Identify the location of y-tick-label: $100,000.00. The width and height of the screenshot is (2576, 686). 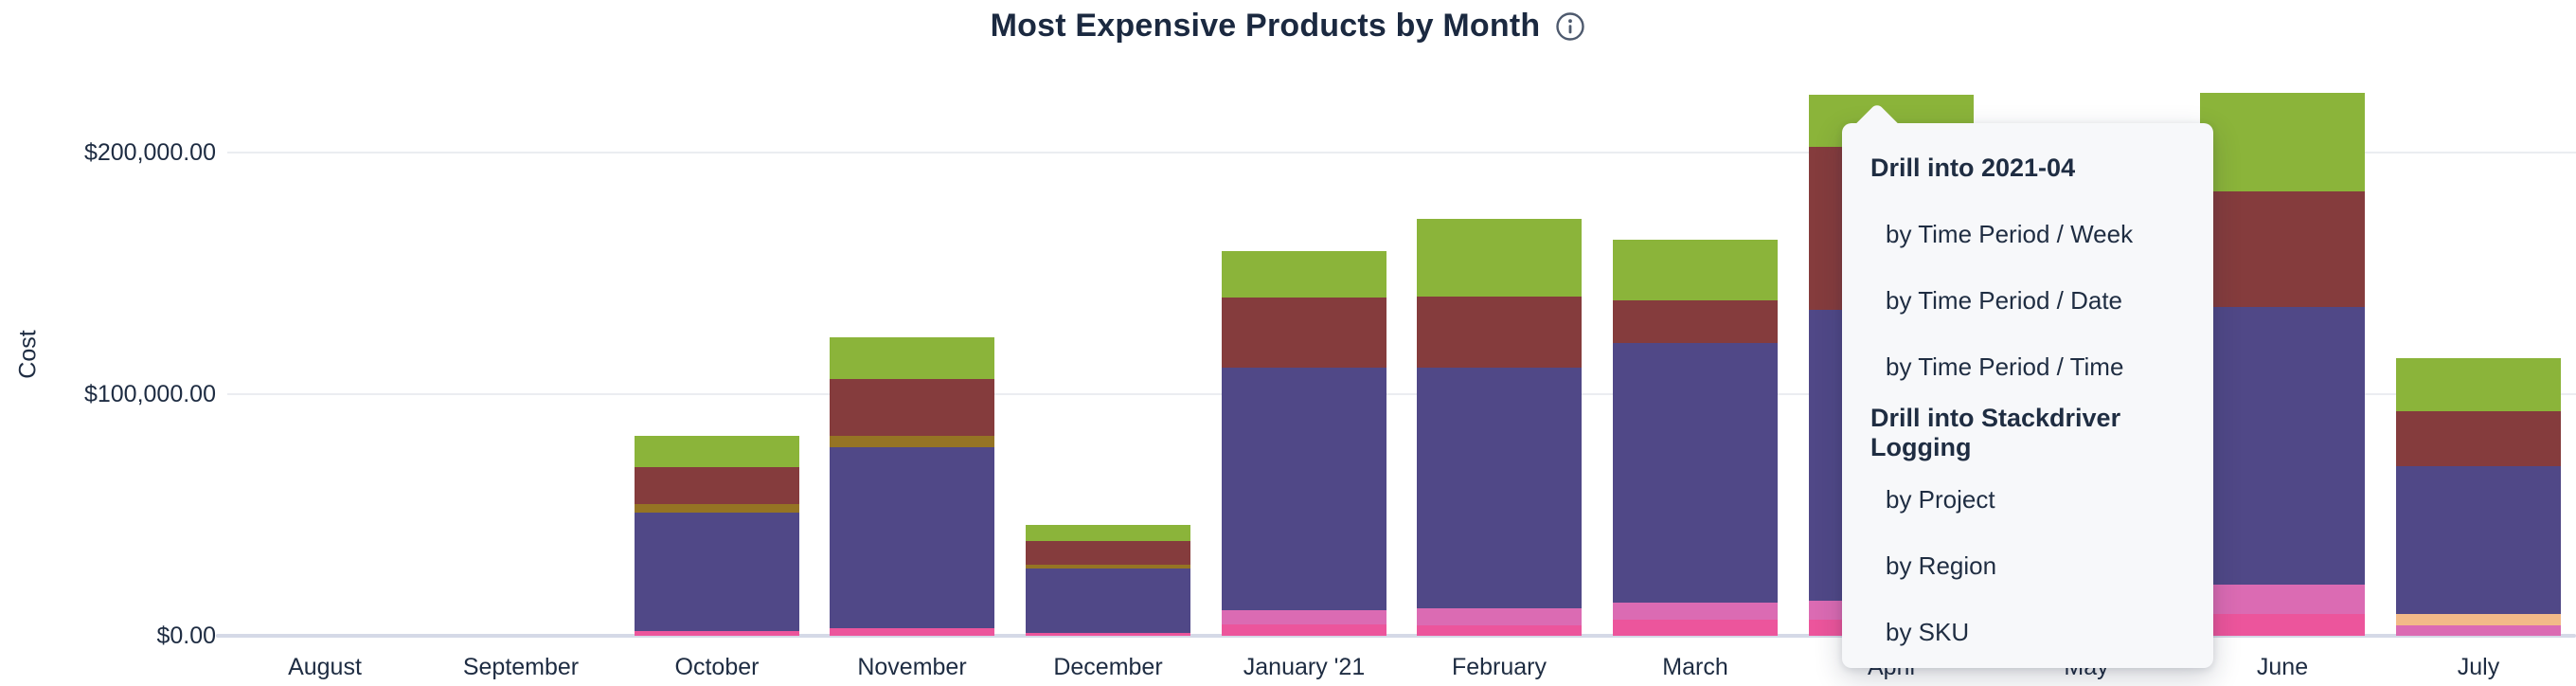
(149, 394).